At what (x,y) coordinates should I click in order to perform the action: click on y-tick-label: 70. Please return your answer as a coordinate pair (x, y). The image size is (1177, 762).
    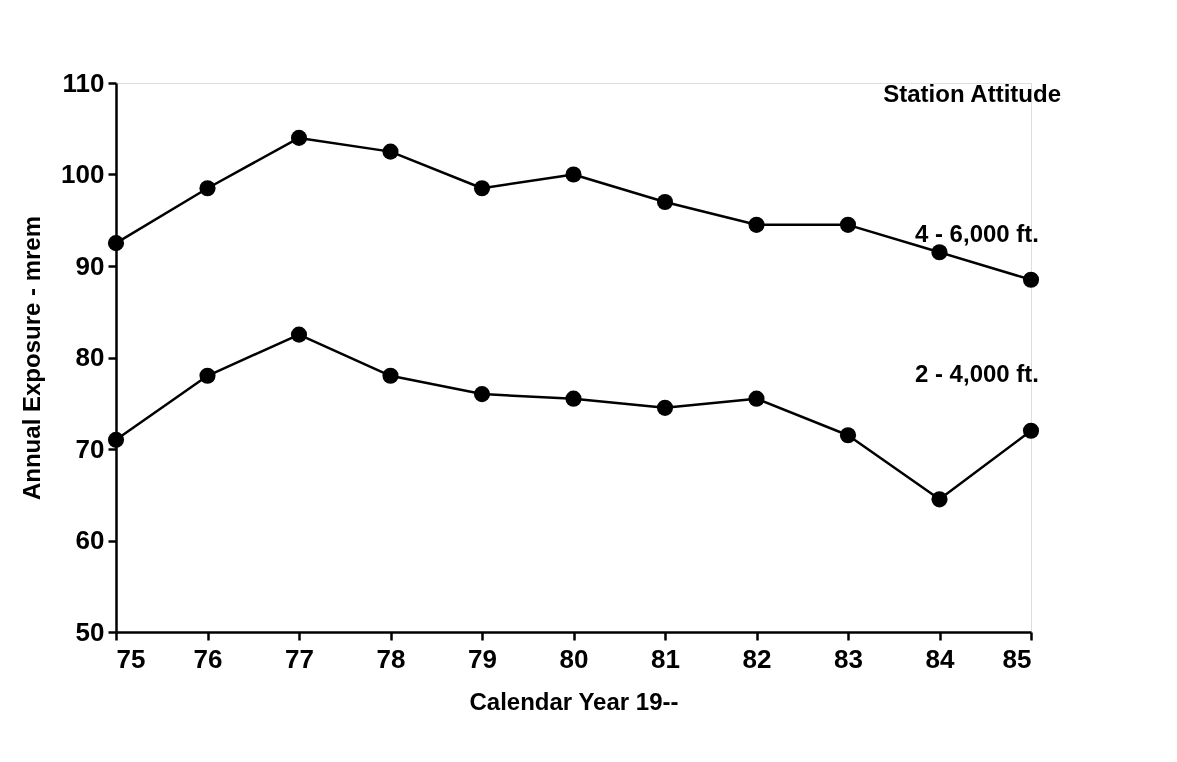
    Looking at the image, I should click on (90, 448).